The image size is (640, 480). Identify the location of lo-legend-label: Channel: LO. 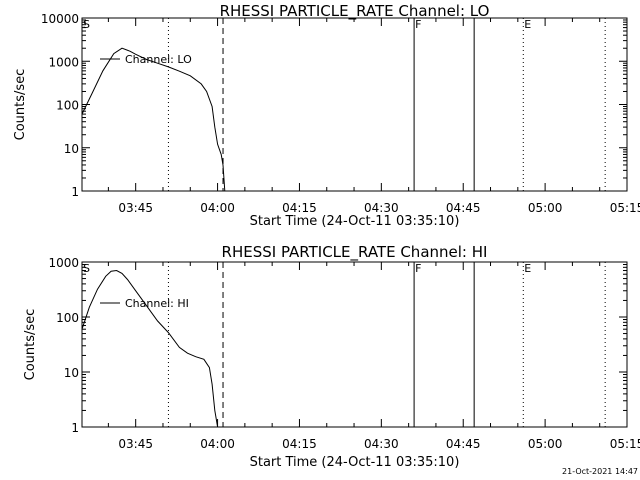
(158, 59).